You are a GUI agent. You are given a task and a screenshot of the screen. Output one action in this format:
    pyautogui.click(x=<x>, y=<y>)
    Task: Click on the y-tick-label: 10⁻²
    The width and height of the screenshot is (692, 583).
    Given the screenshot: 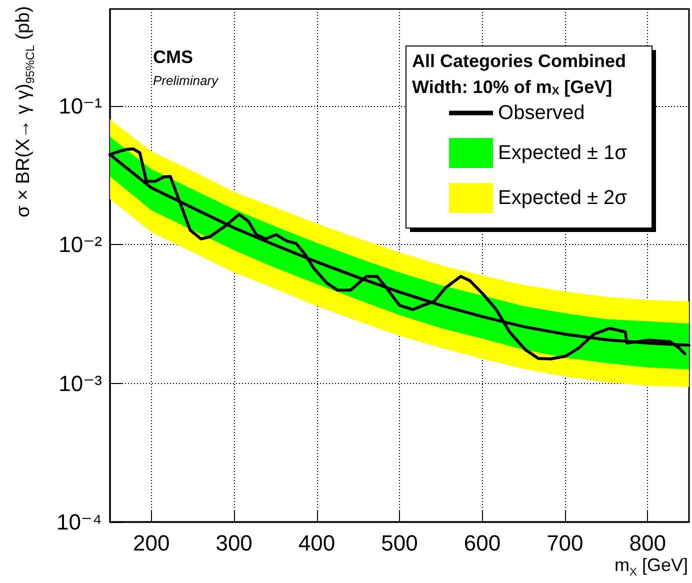 What is the action you would take?
    pyautogui.click(x=80, y=245)
    